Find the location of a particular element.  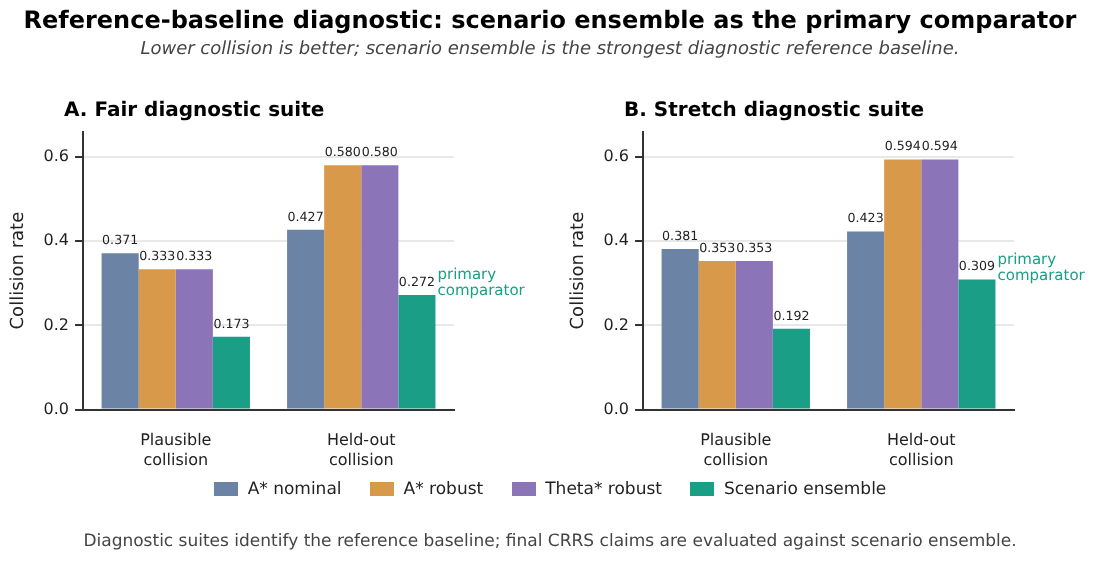

legend-label: A* nominal is located at coordinates (293, 490).